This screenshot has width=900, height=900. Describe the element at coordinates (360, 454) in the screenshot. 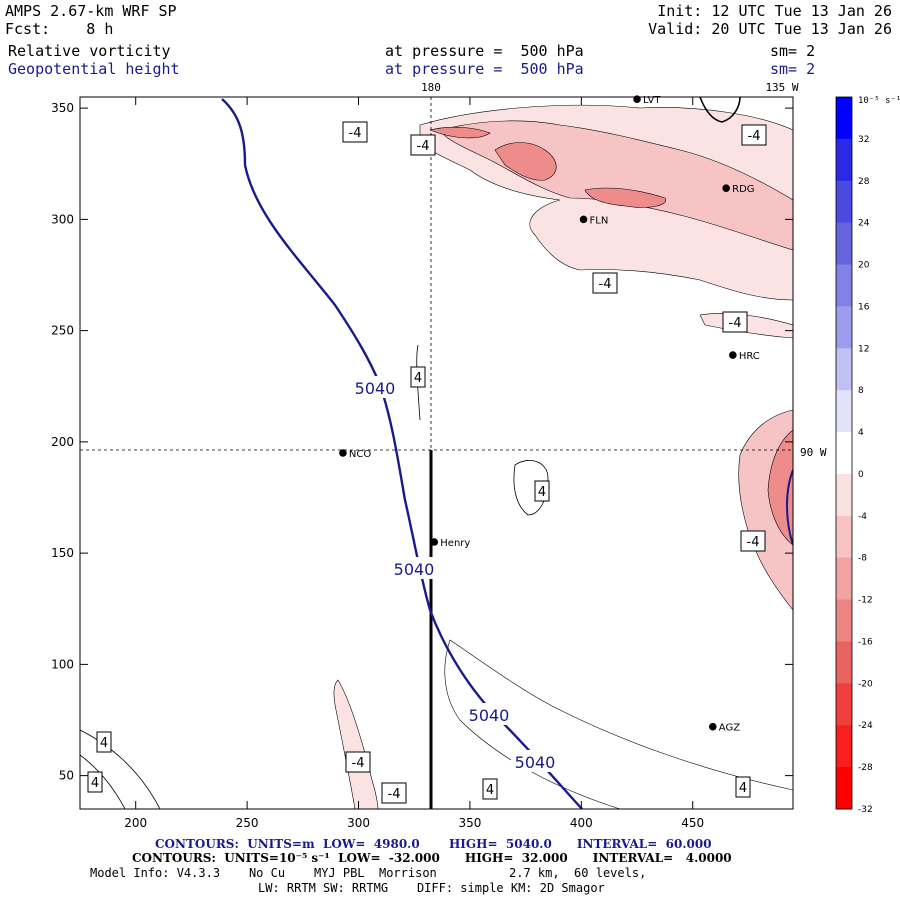

I see `station-label: NCO` at that location.